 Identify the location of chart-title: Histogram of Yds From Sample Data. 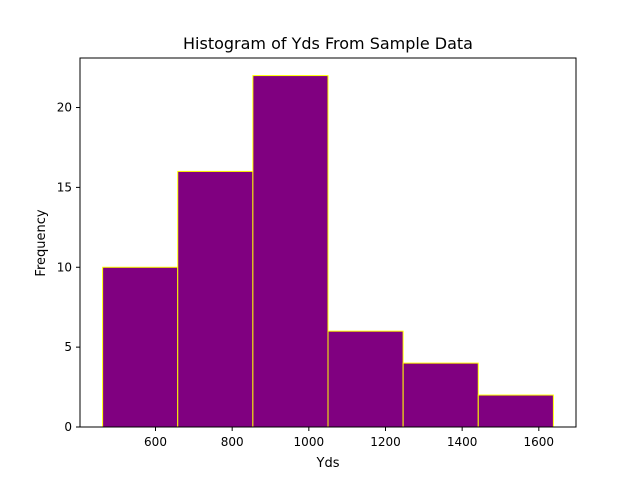
(328, 43).